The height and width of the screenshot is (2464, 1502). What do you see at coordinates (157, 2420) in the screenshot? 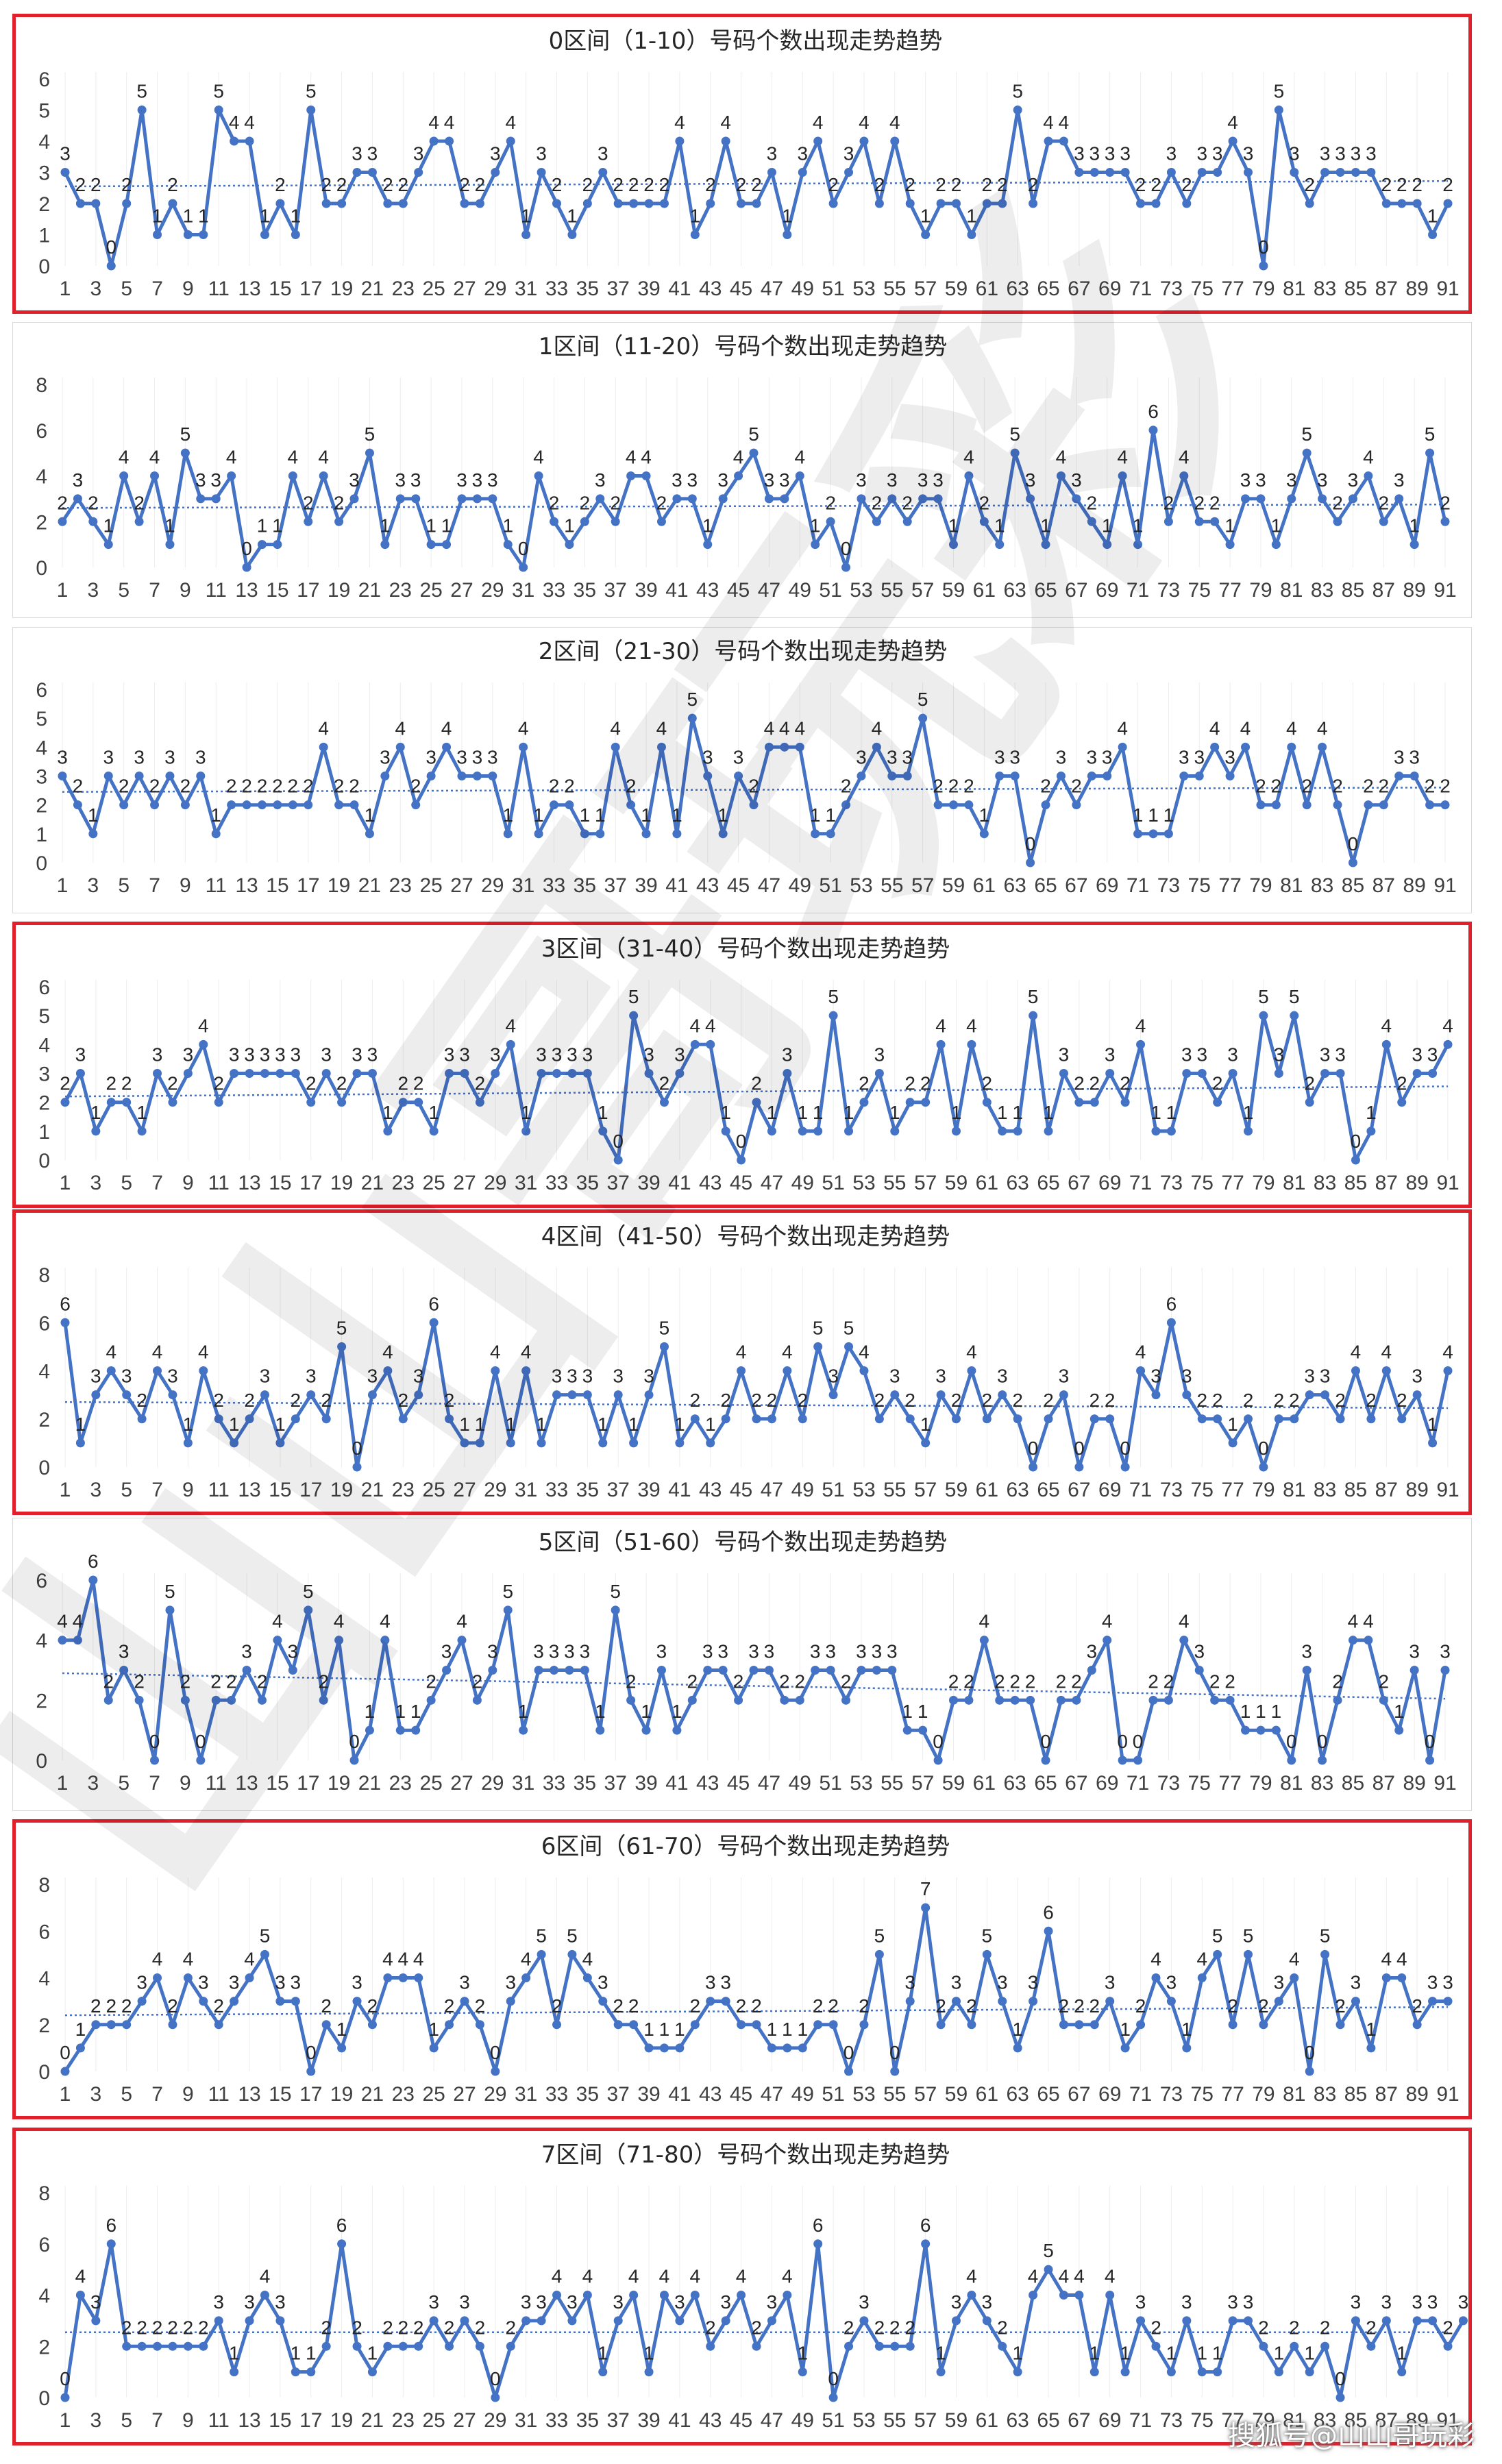
I see `x-tick-label: 7` at bounding box center [157, 2420].